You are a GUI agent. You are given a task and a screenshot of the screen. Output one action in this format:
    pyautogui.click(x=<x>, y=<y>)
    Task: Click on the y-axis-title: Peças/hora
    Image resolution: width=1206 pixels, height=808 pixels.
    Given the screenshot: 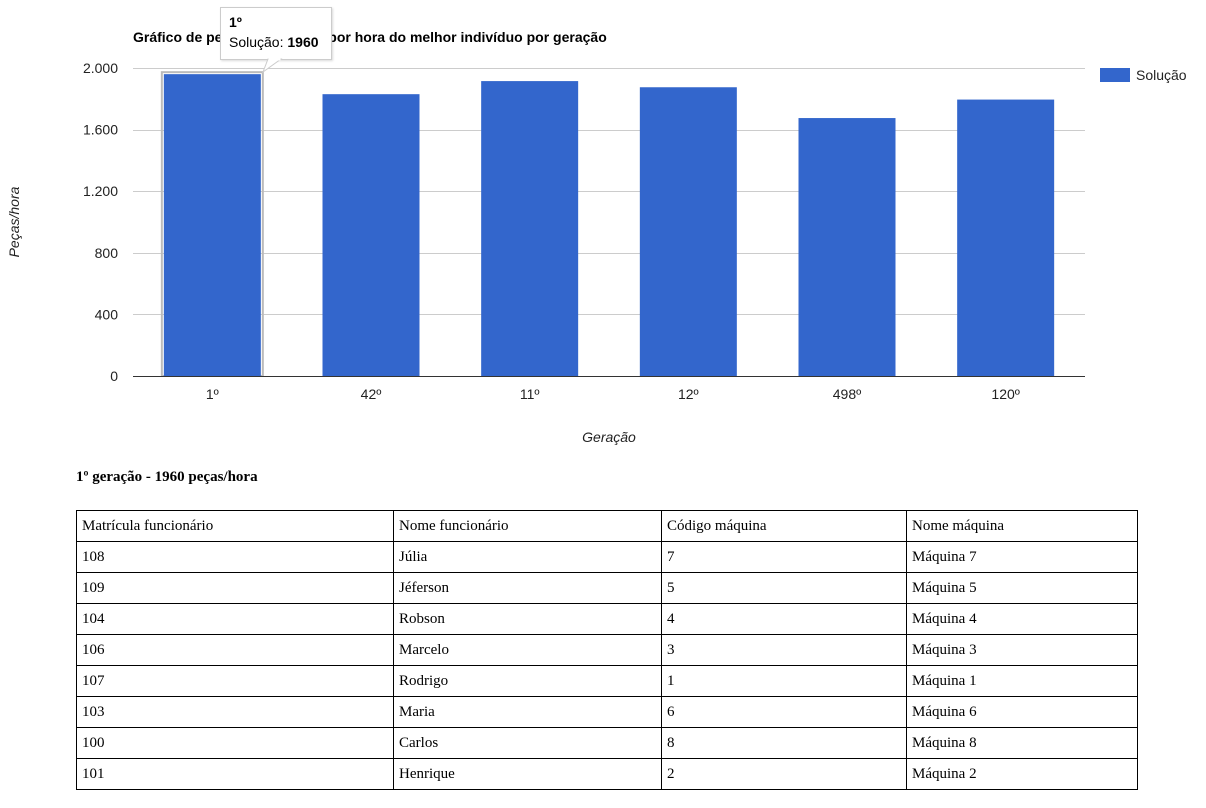 What is the action you would take?
    pyautogui.click(x=14, y=221)
    